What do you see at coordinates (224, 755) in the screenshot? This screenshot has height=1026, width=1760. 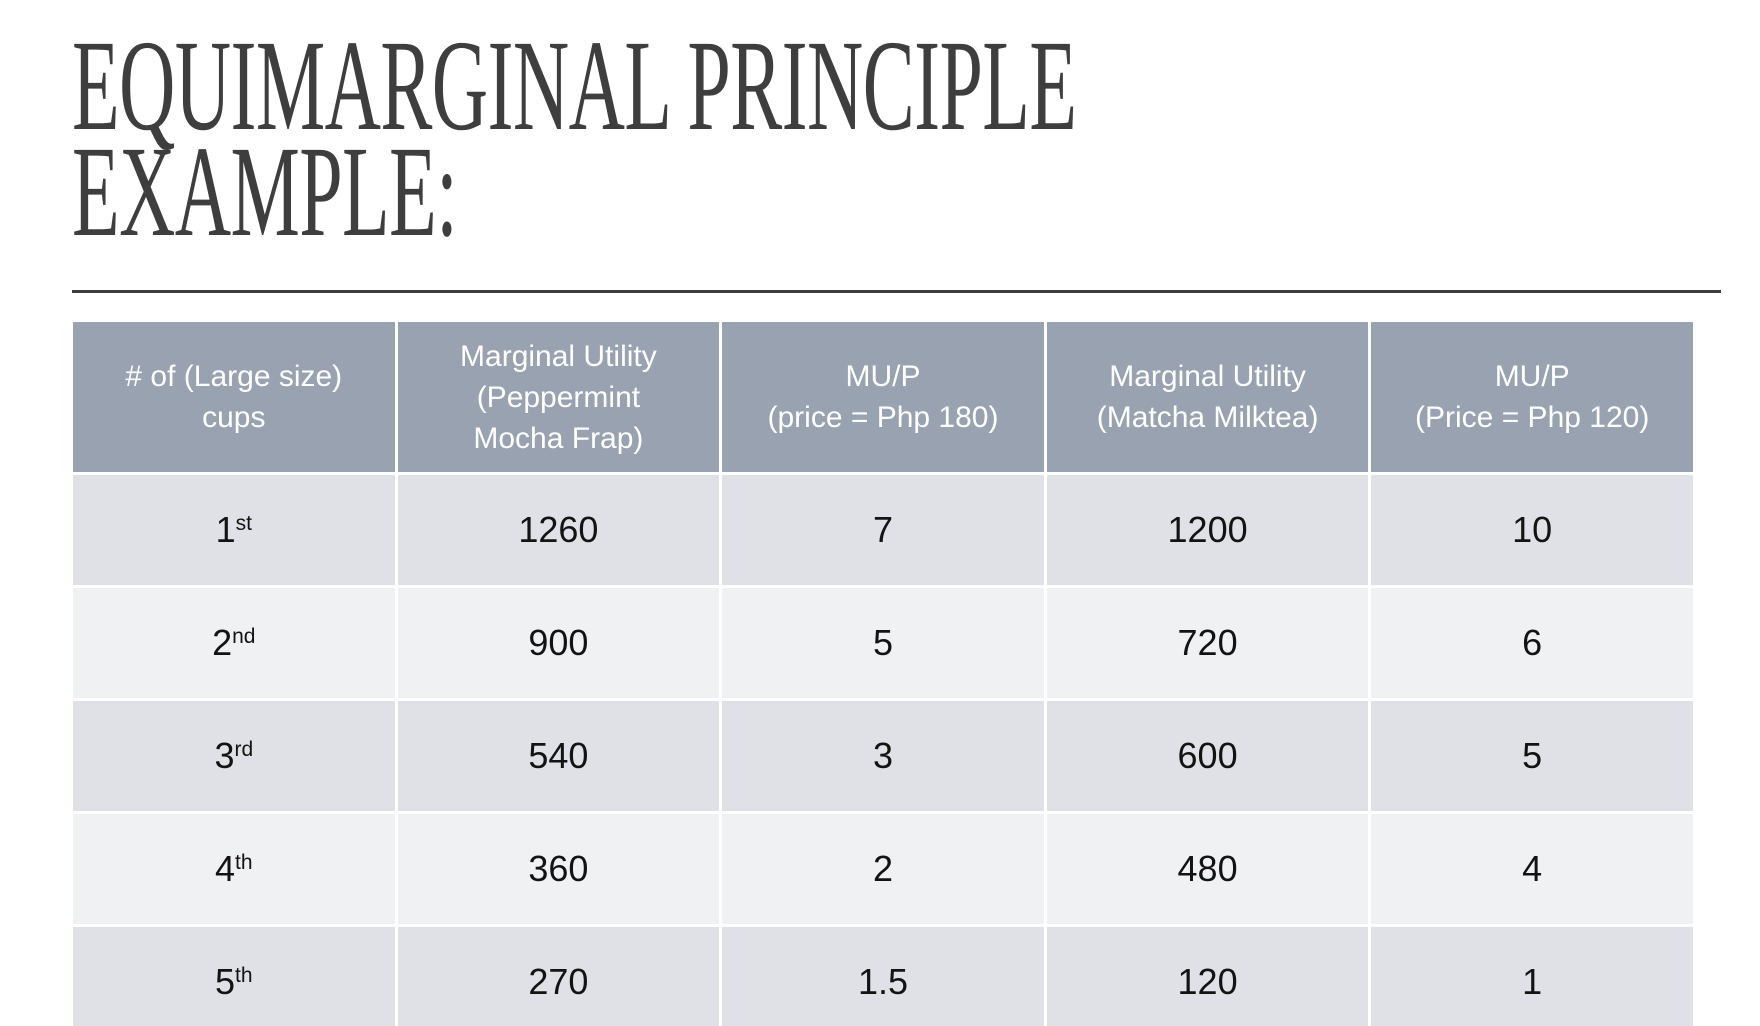 I see `ordinal-number: 3` at bounding box center [224, 755].